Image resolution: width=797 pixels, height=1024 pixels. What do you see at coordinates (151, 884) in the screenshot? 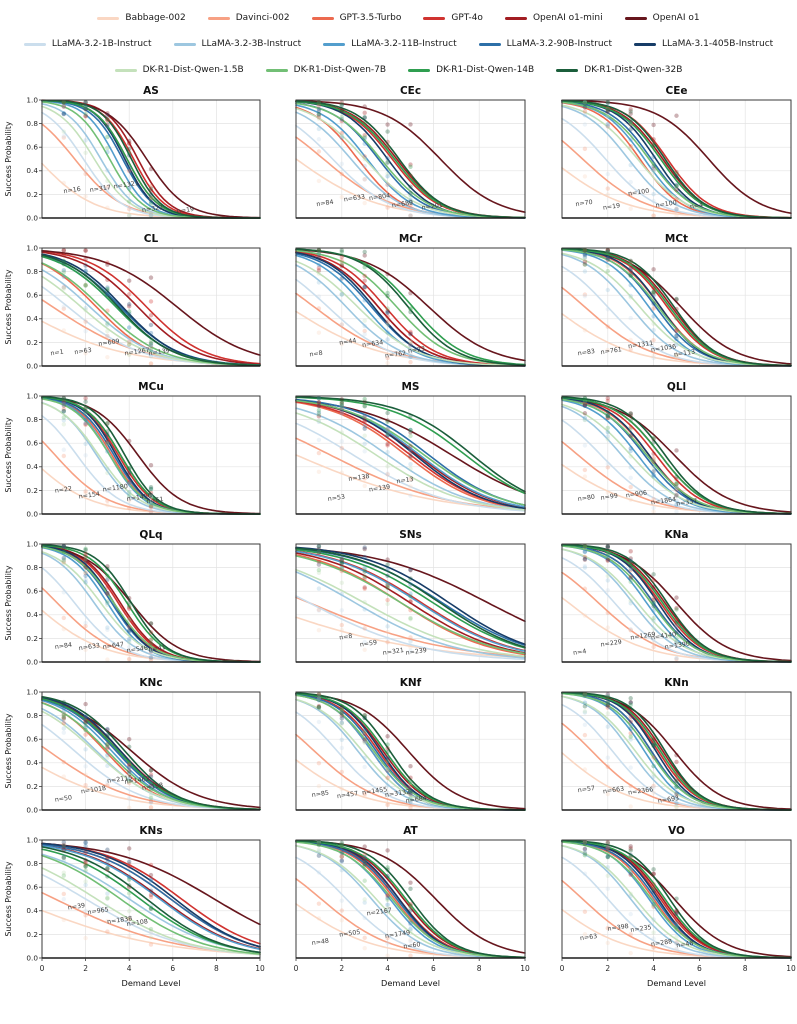
I see `curve-openai o1` at bounding box center [151, 884].